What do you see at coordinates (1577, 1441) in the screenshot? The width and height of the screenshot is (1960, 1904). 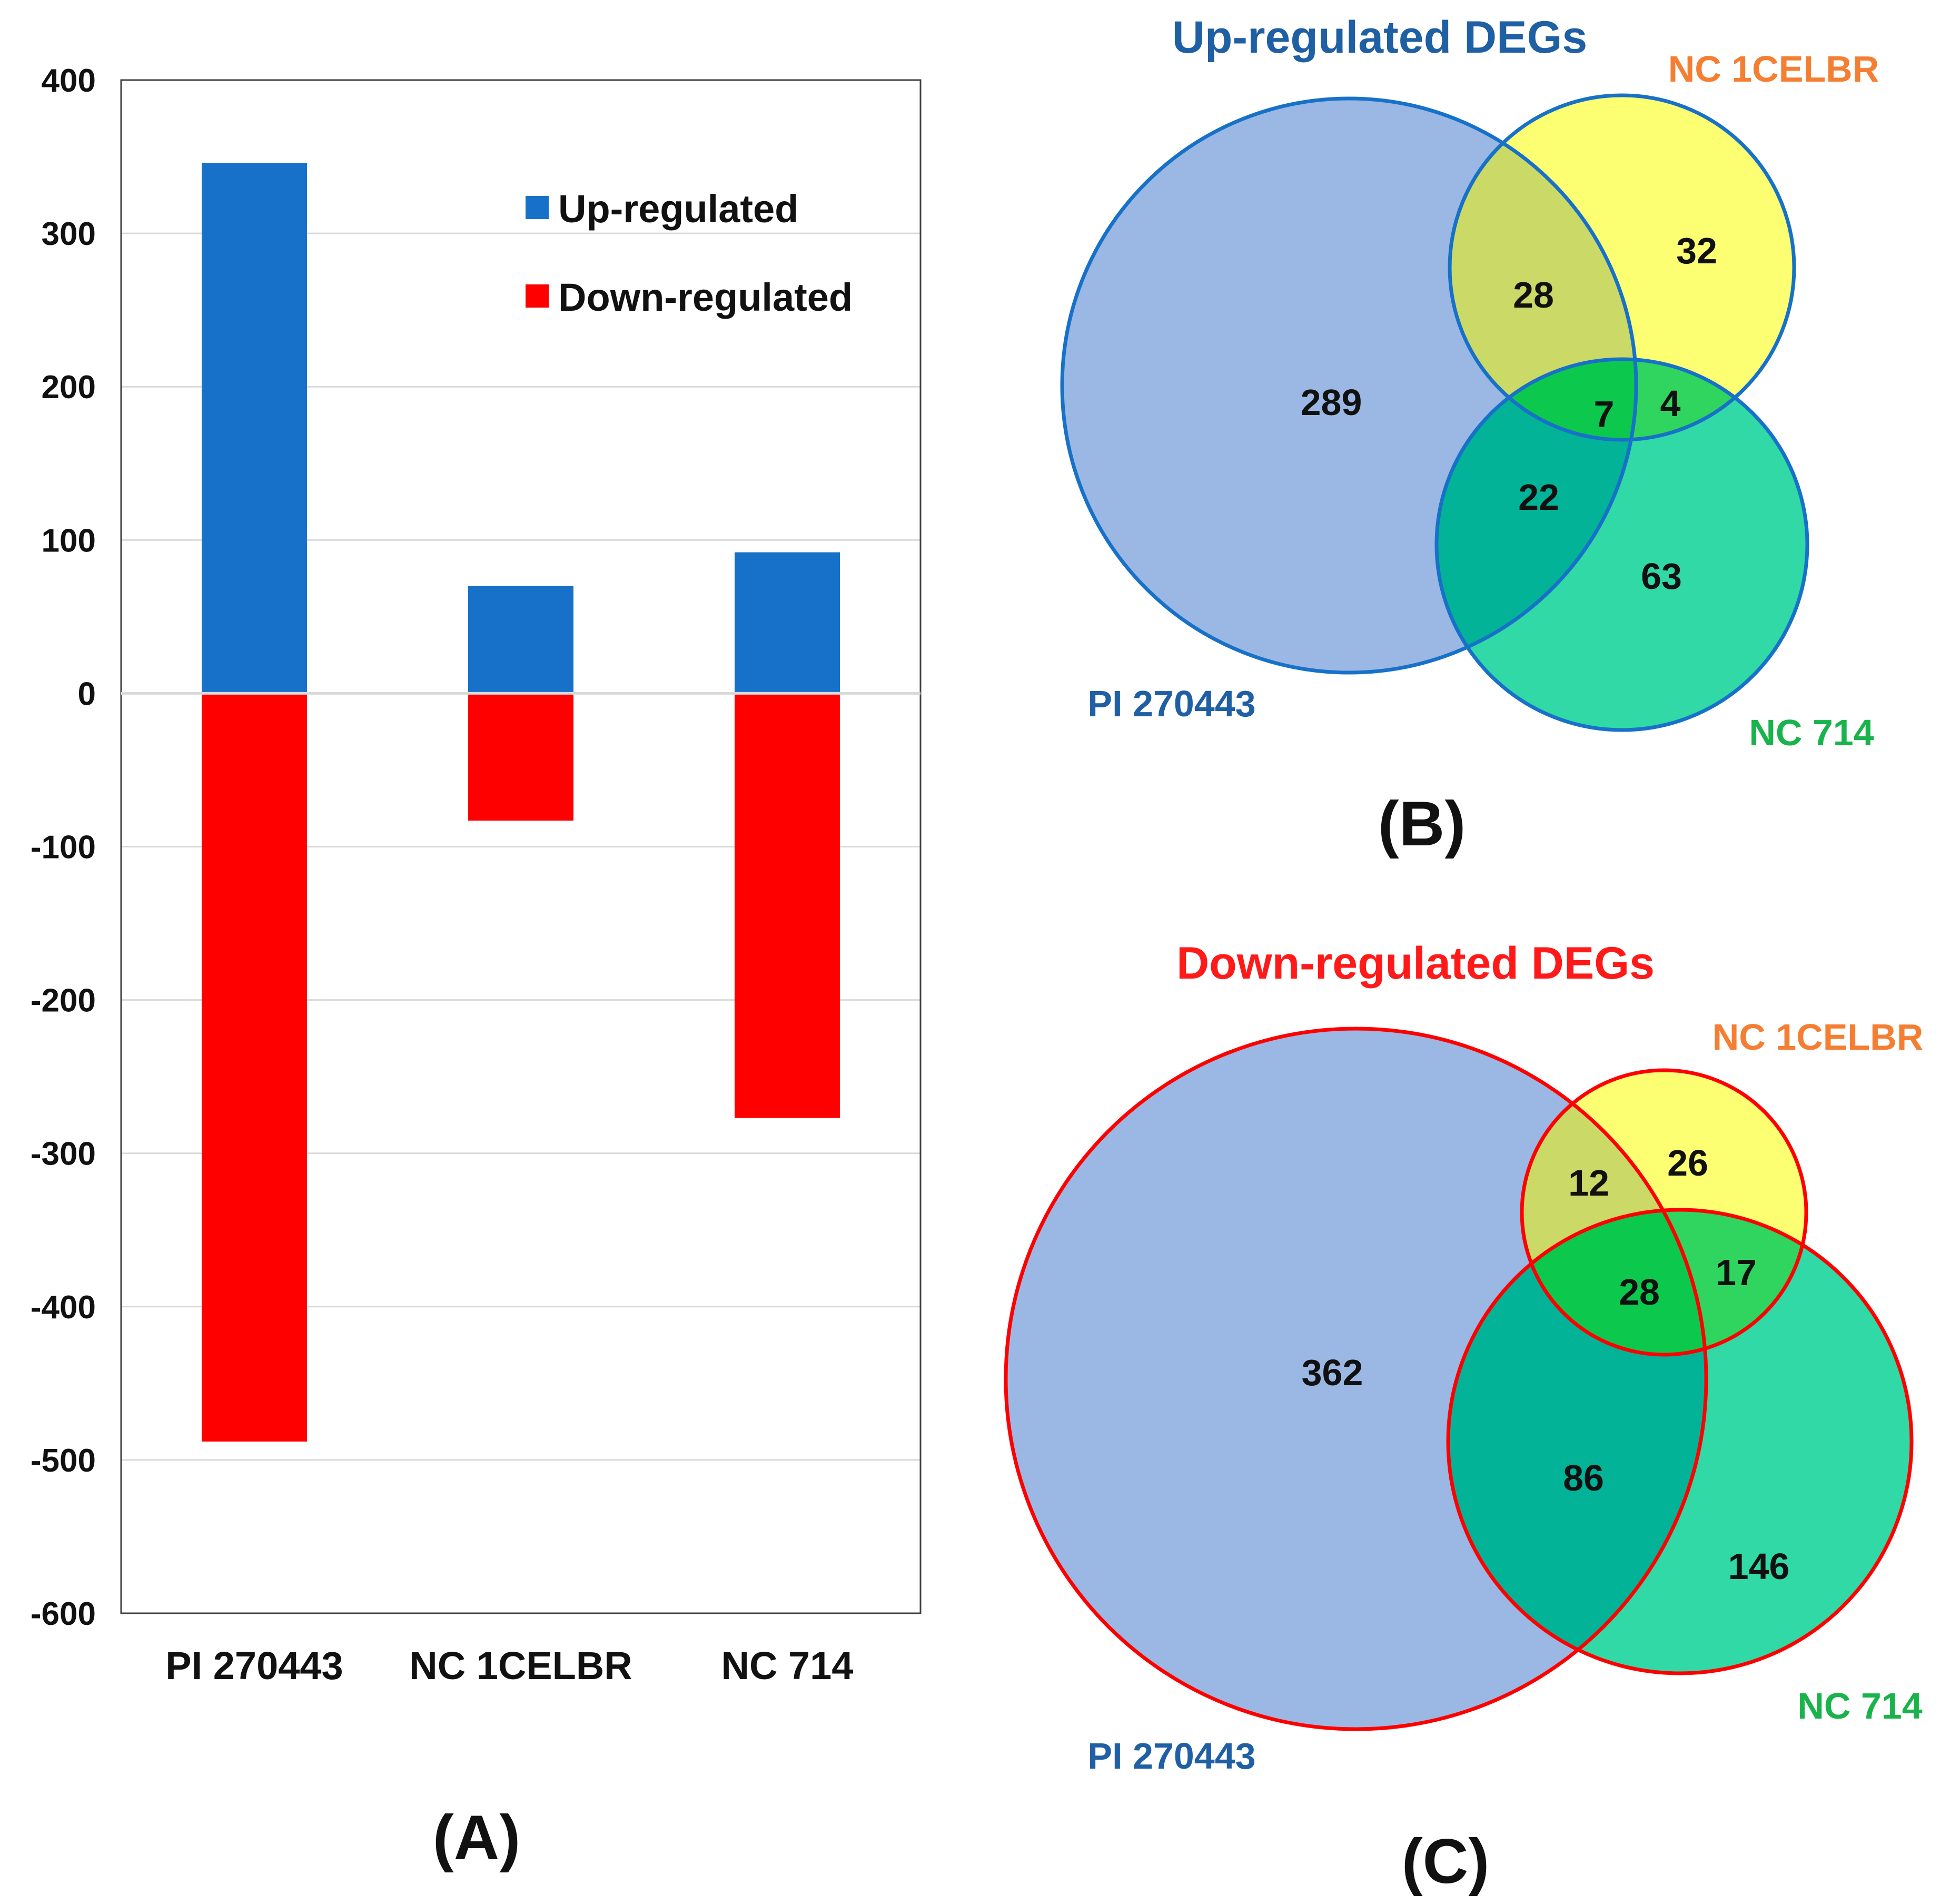 I see `venn-overlap-pi-nc714` at bounding box center [1577, 1441].